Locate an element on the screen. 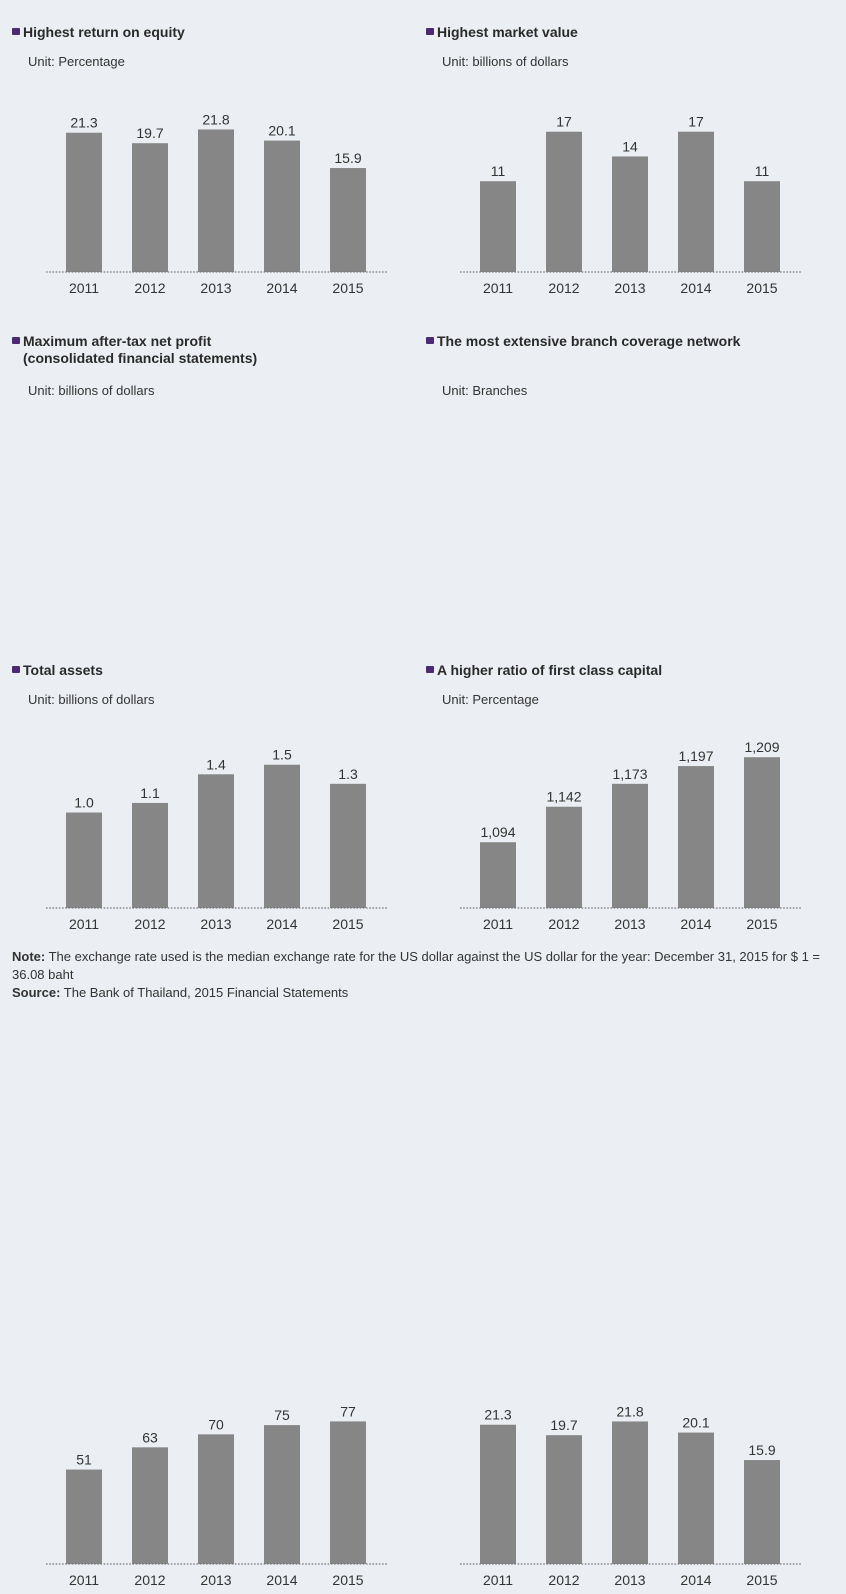  data-label: 77 is located at coordinates (348, 1411).